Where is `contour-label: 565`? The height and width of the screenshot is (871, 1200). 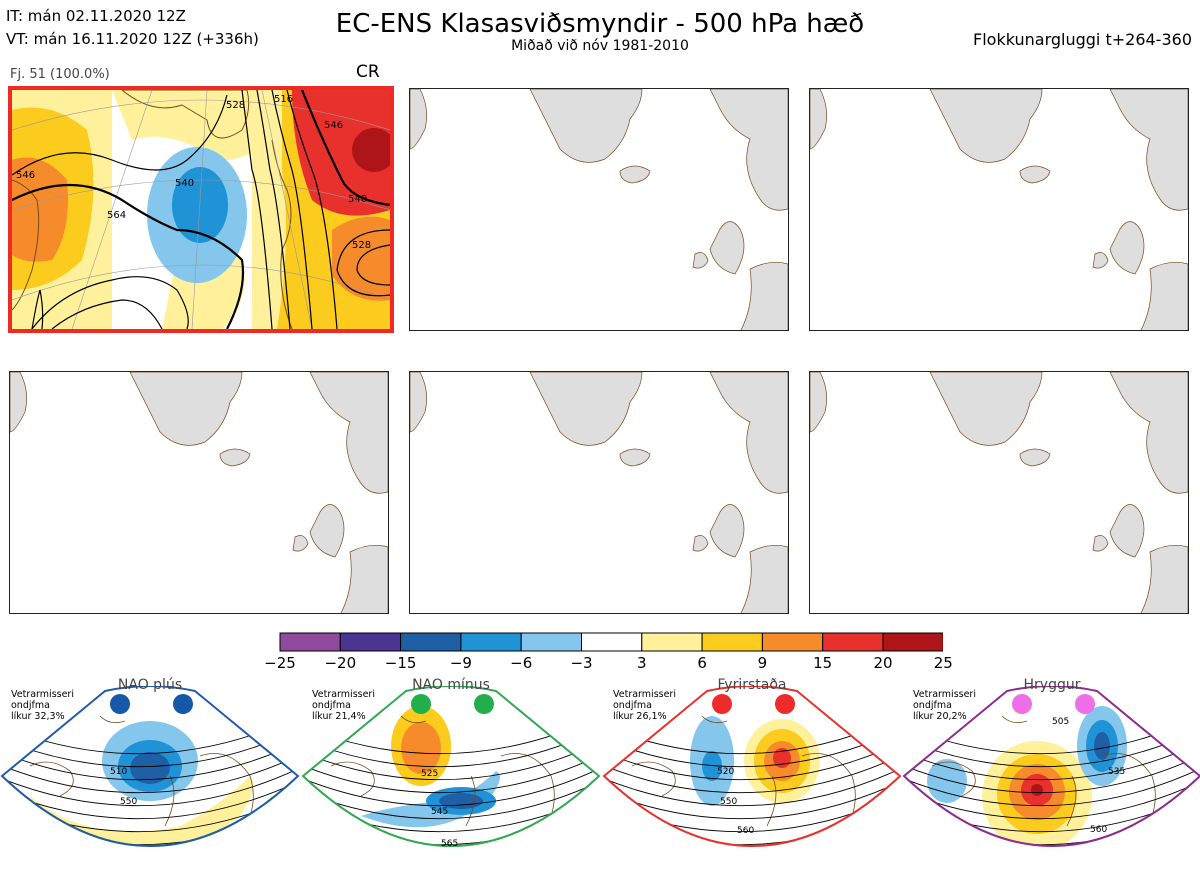 contour-label: 565 is located at coordinates (449, 844).